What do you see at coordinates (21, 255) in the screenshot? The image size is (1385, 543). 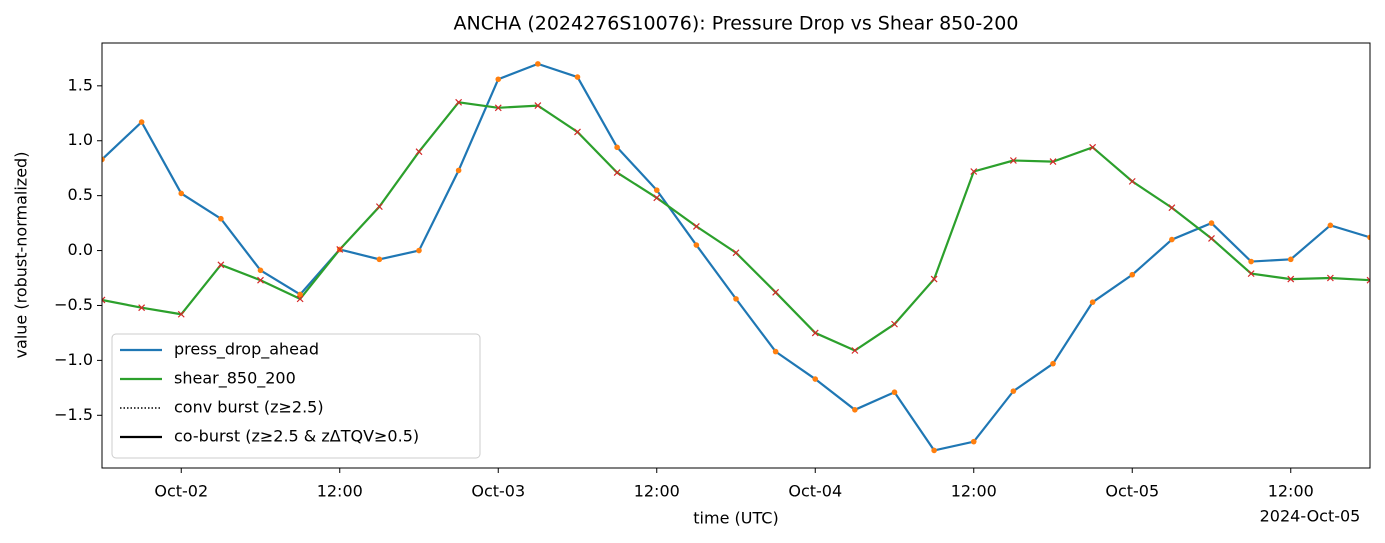 I see `y-axis-label: value (robust-normalized)` at bounding box center [21, 255].